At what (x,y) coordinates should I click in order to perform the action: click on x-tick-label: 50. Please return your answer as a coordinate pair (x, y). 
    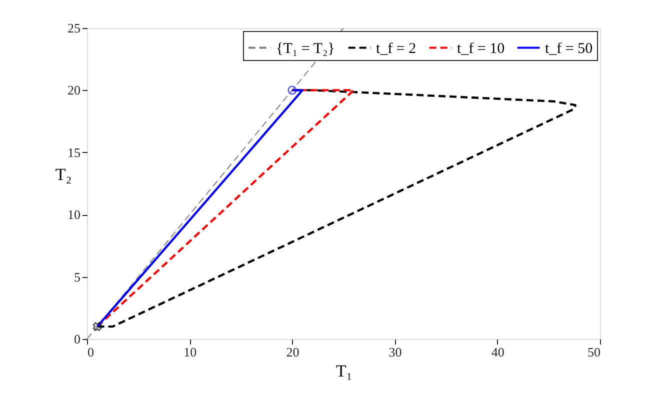
    Looking at the image, I should click on (594, 352).